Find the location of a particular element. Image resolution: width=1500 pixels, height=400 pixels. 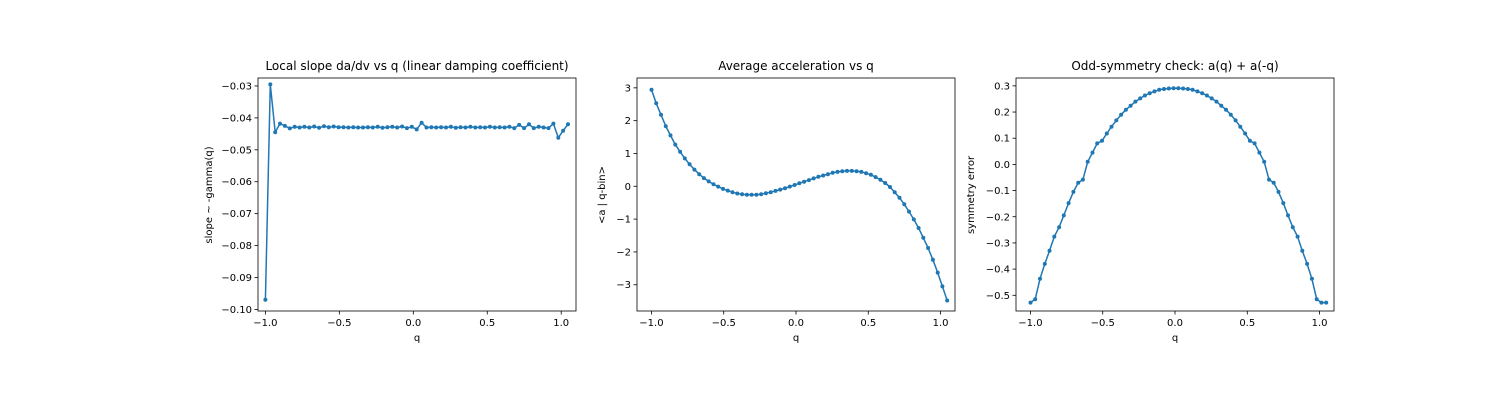

panel-2-ytick-label: 3 is located at coordinates (628, 88).